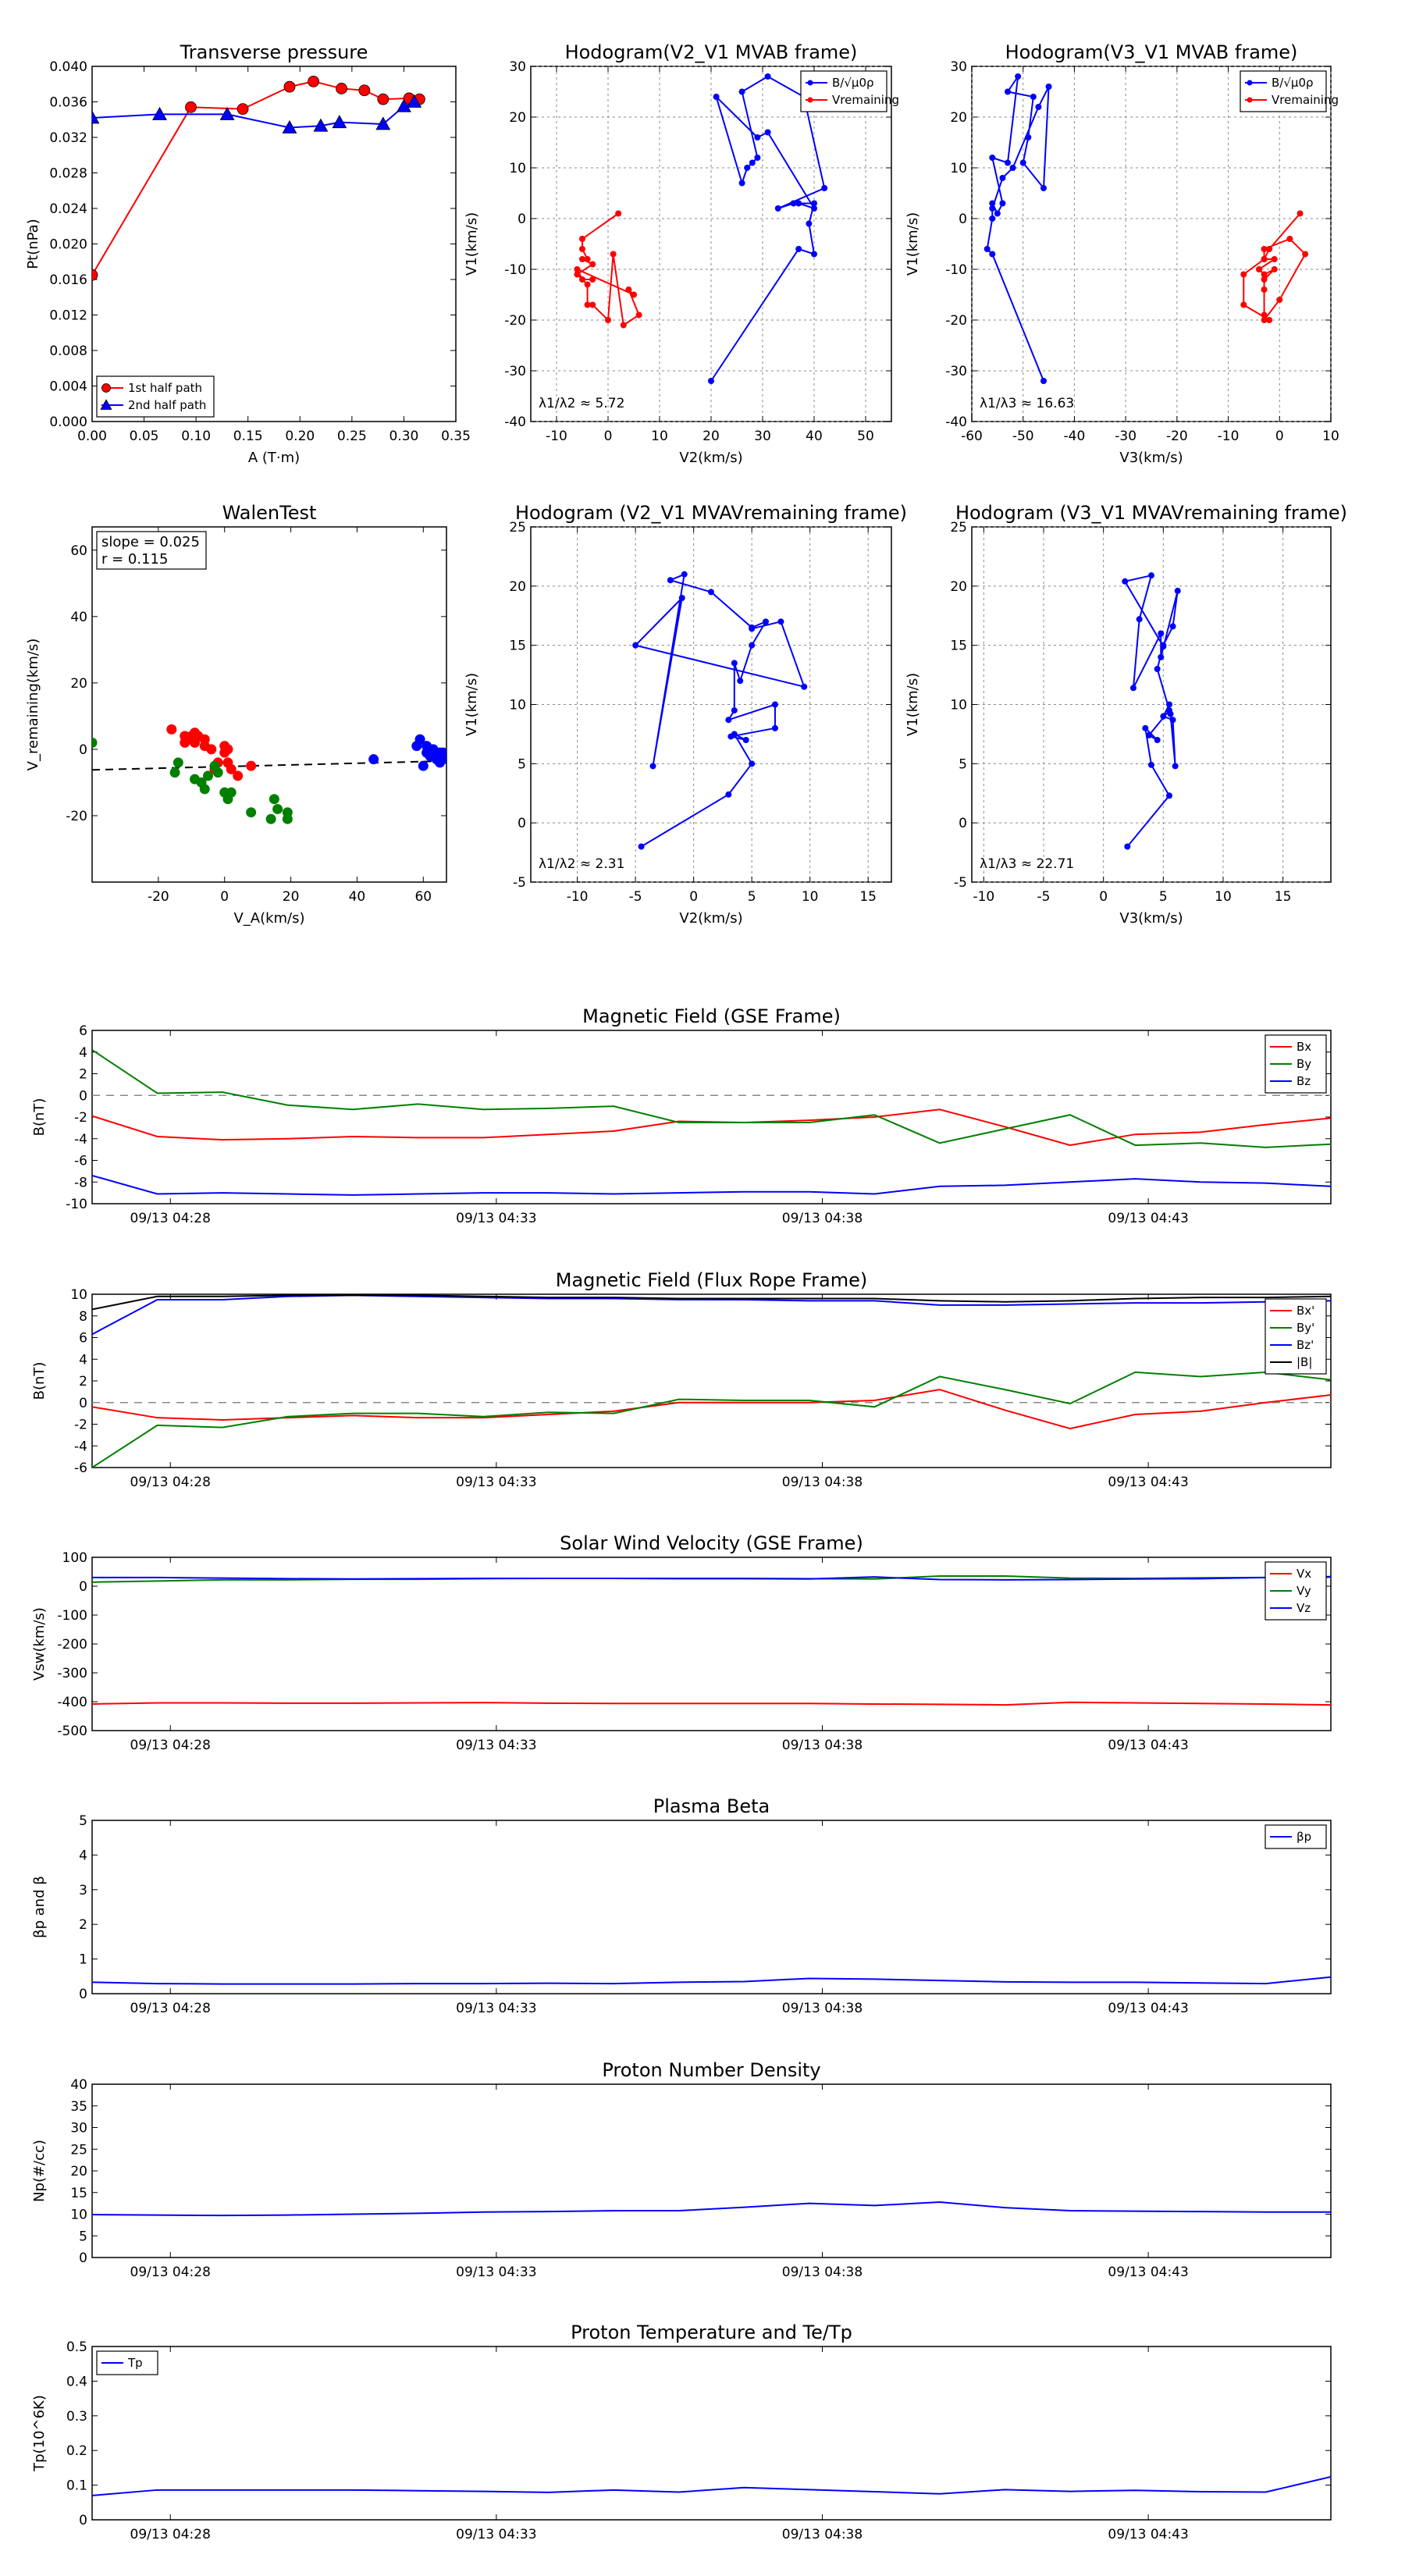 The width and height of the screenshot is (1405, 2576). What do you see at coordinates (68, 245) in the screenshot?
I see `y-tick-label: 0.020` at bounding box center [68, 245].